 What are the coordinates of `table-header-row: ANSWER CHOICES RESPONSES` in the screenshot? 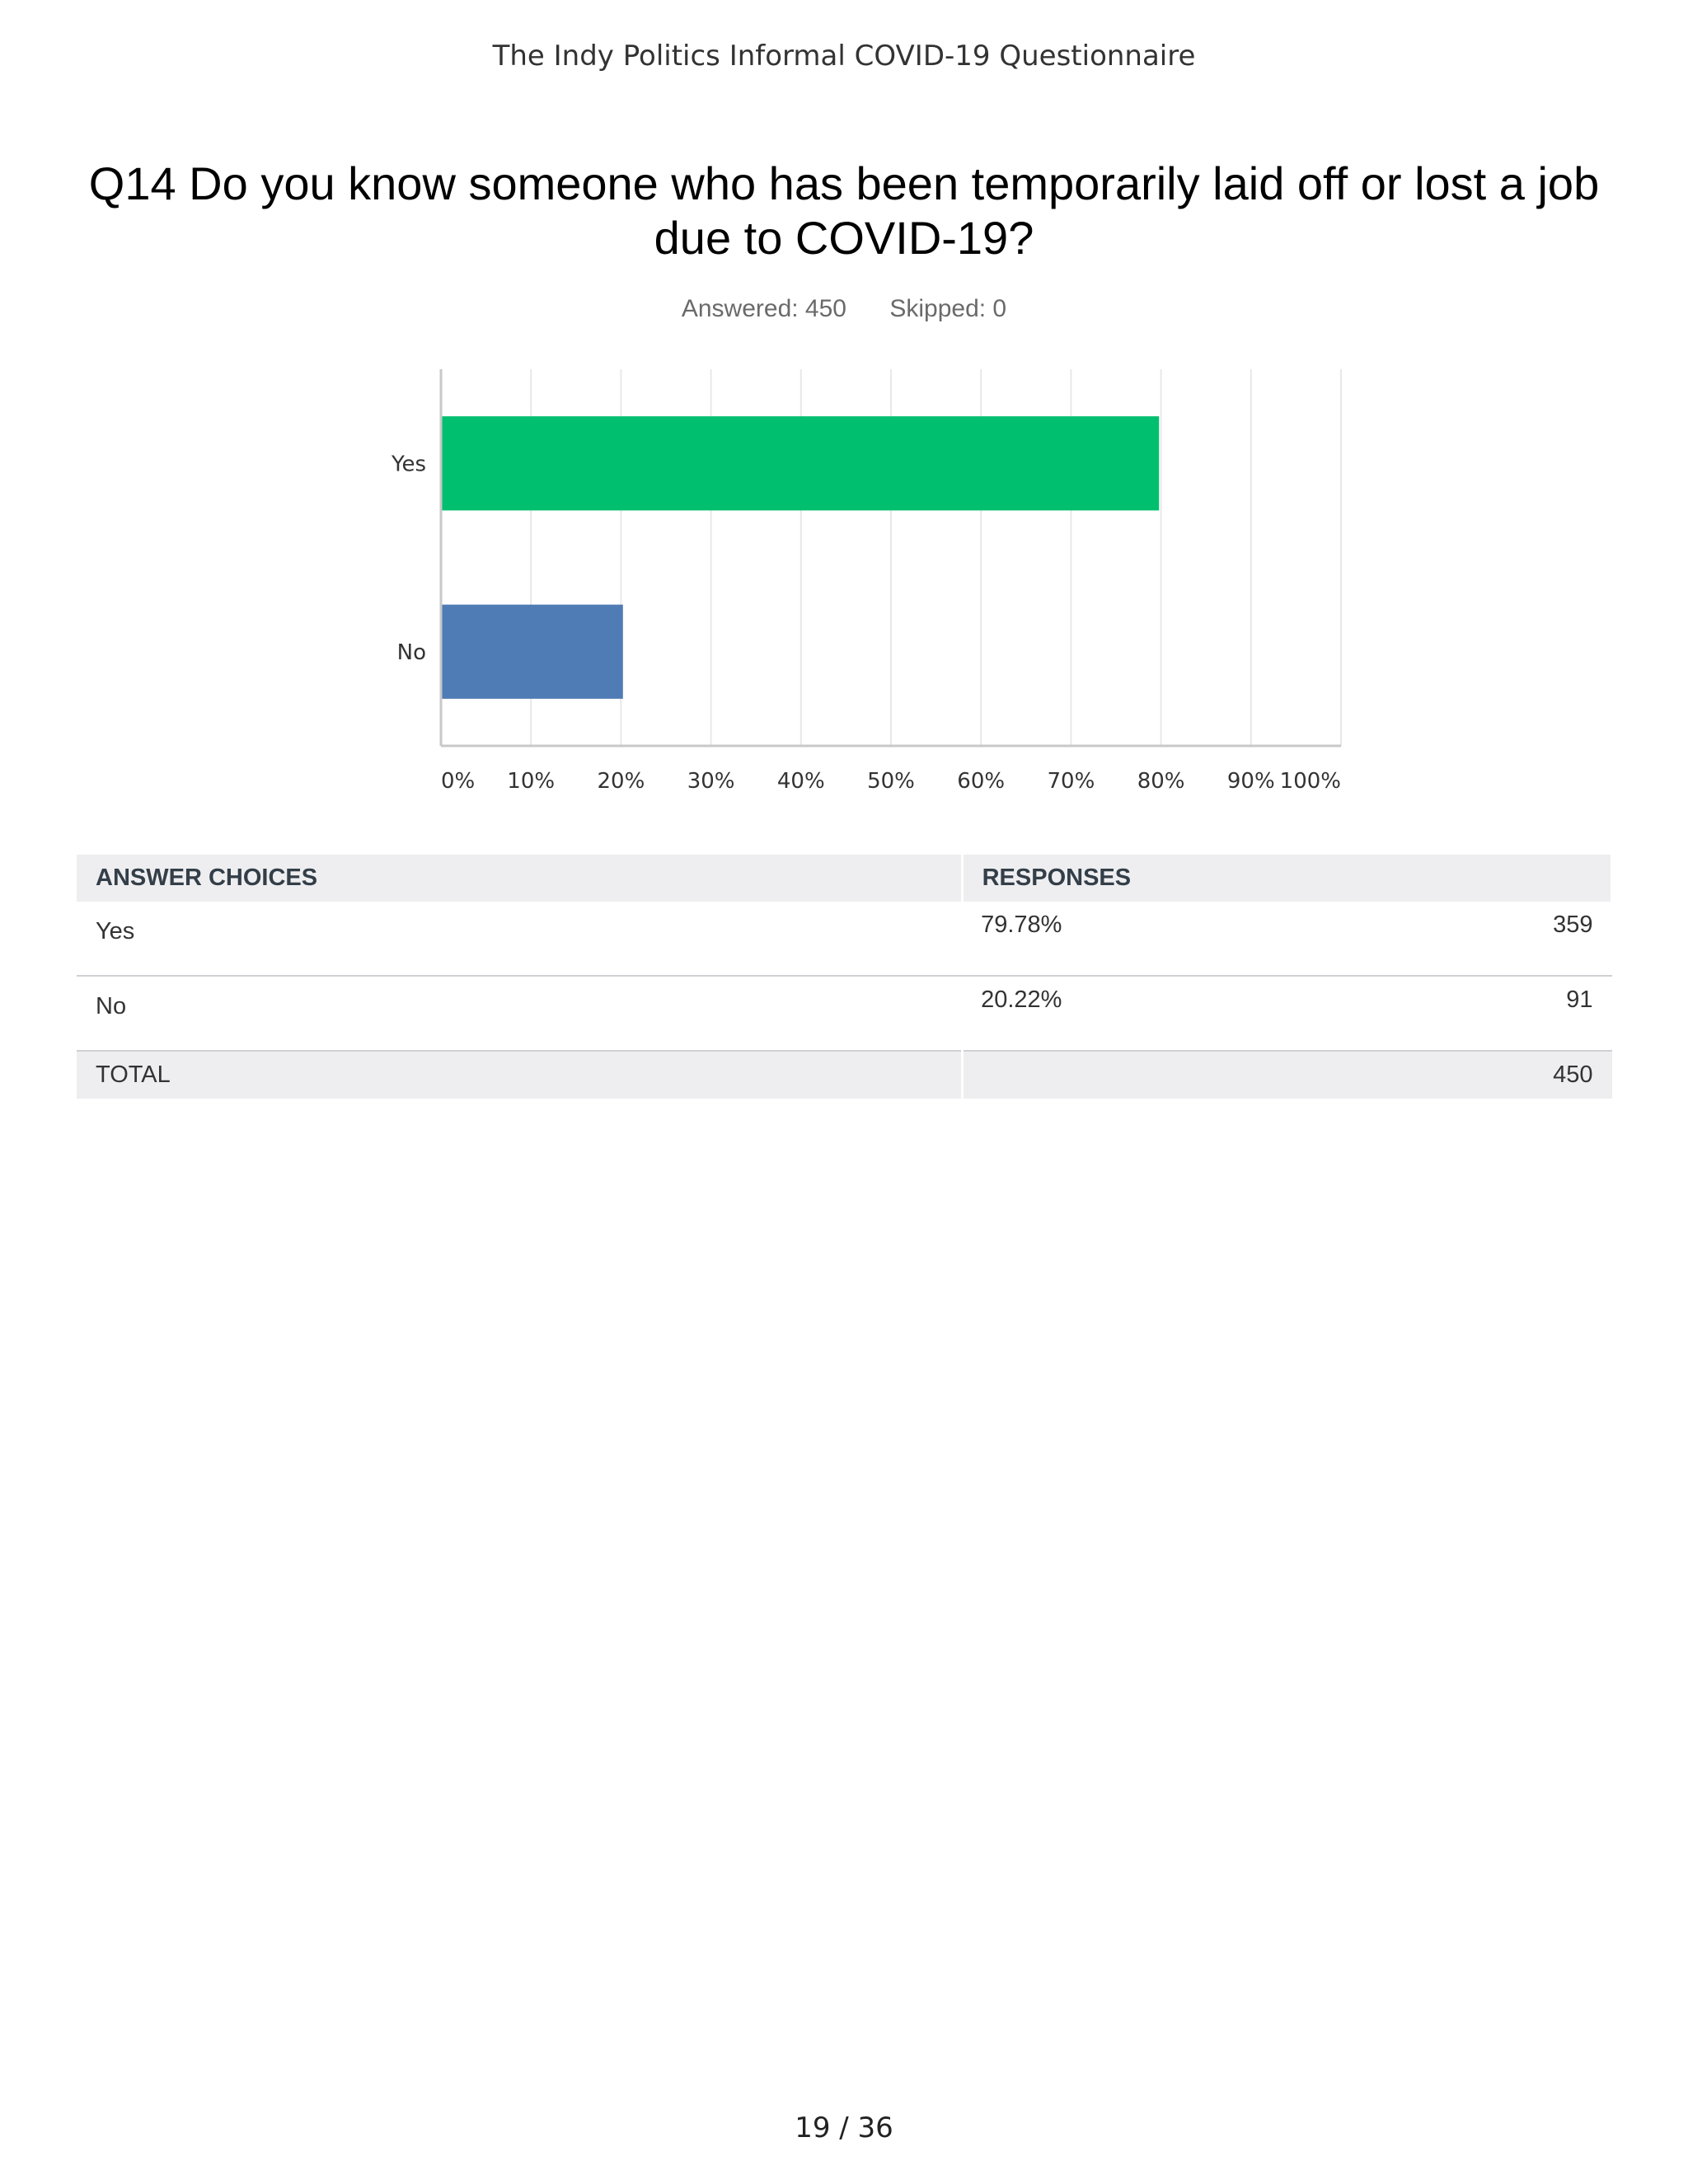 It's located at (845, 878).